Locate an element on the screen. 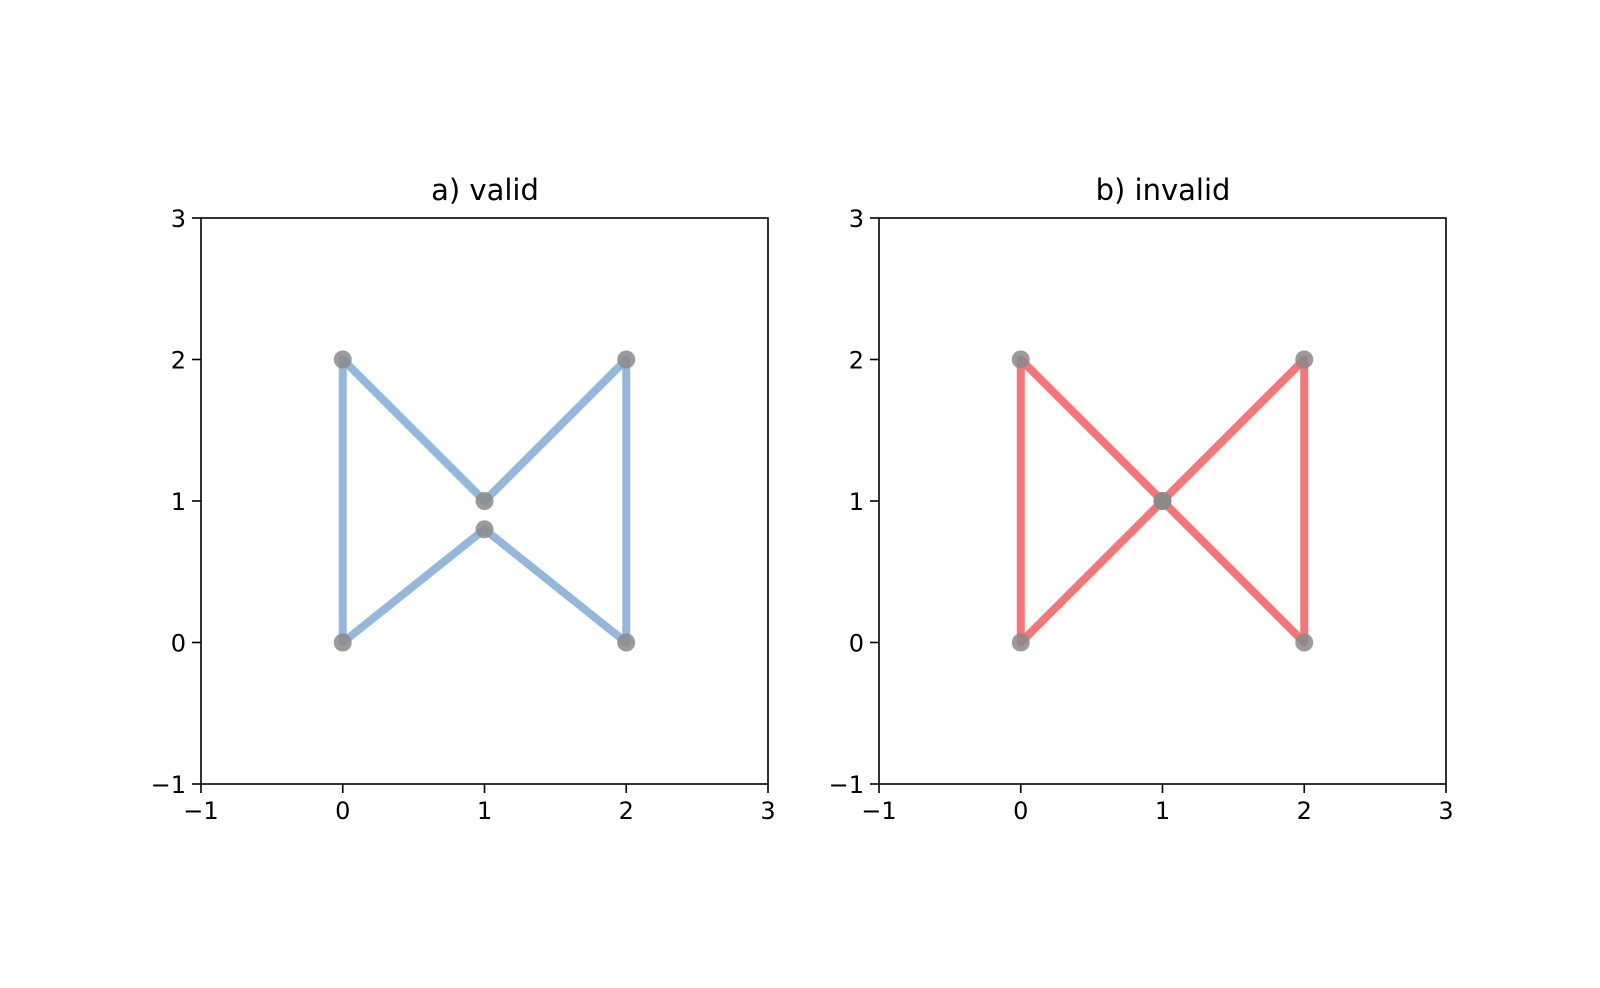  x-tick-label-invalid-4: 3 is located at coordinates (1445, 811).